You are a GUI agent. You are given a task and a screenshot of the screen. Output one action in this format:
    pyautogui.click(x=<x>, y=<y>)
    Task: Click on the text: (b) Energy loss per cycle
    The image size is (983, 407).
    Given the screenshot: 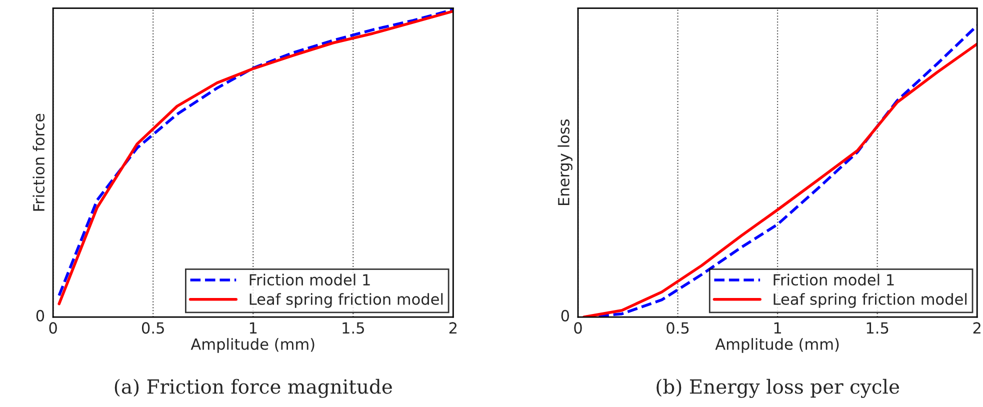 What is the action you would take?
    pyautogui.click(x=778, y=388)
    